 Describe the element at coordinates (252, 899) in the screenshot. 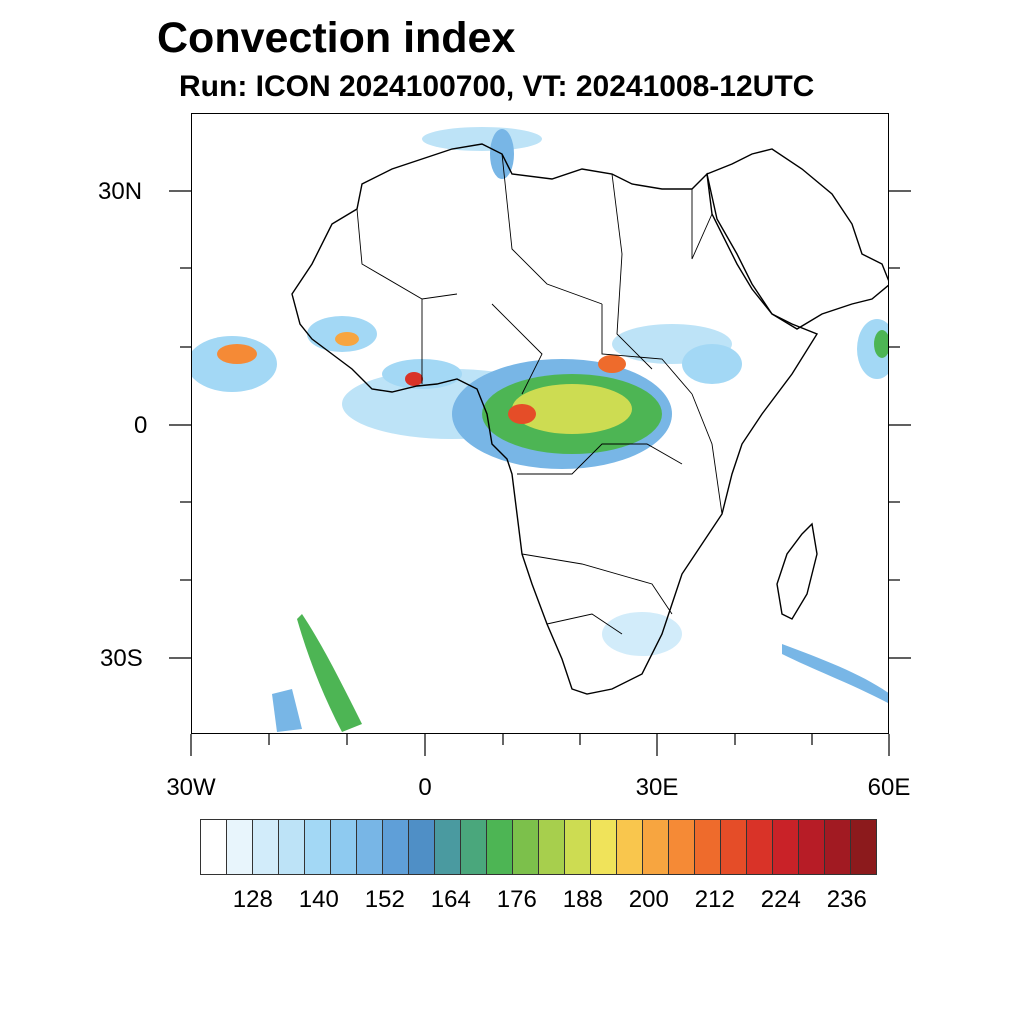

I see `colorbar-label: 128` at that location.